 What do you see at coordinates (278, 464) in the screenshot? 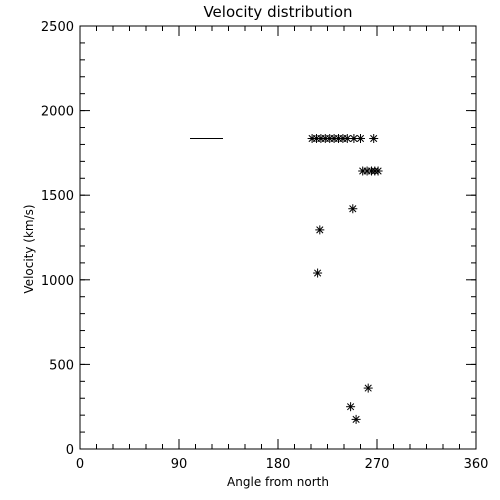
I see `x-tick-label: 180` at bounding box center [278, 464].